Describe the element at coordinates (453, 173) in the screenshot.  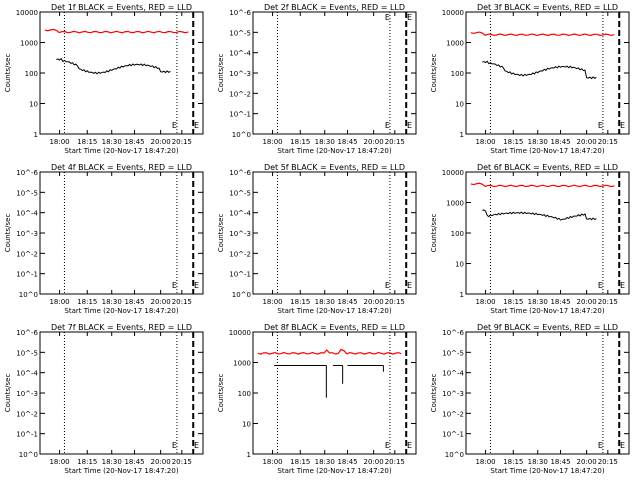
I see `y-tick-label: 10000` at that location.